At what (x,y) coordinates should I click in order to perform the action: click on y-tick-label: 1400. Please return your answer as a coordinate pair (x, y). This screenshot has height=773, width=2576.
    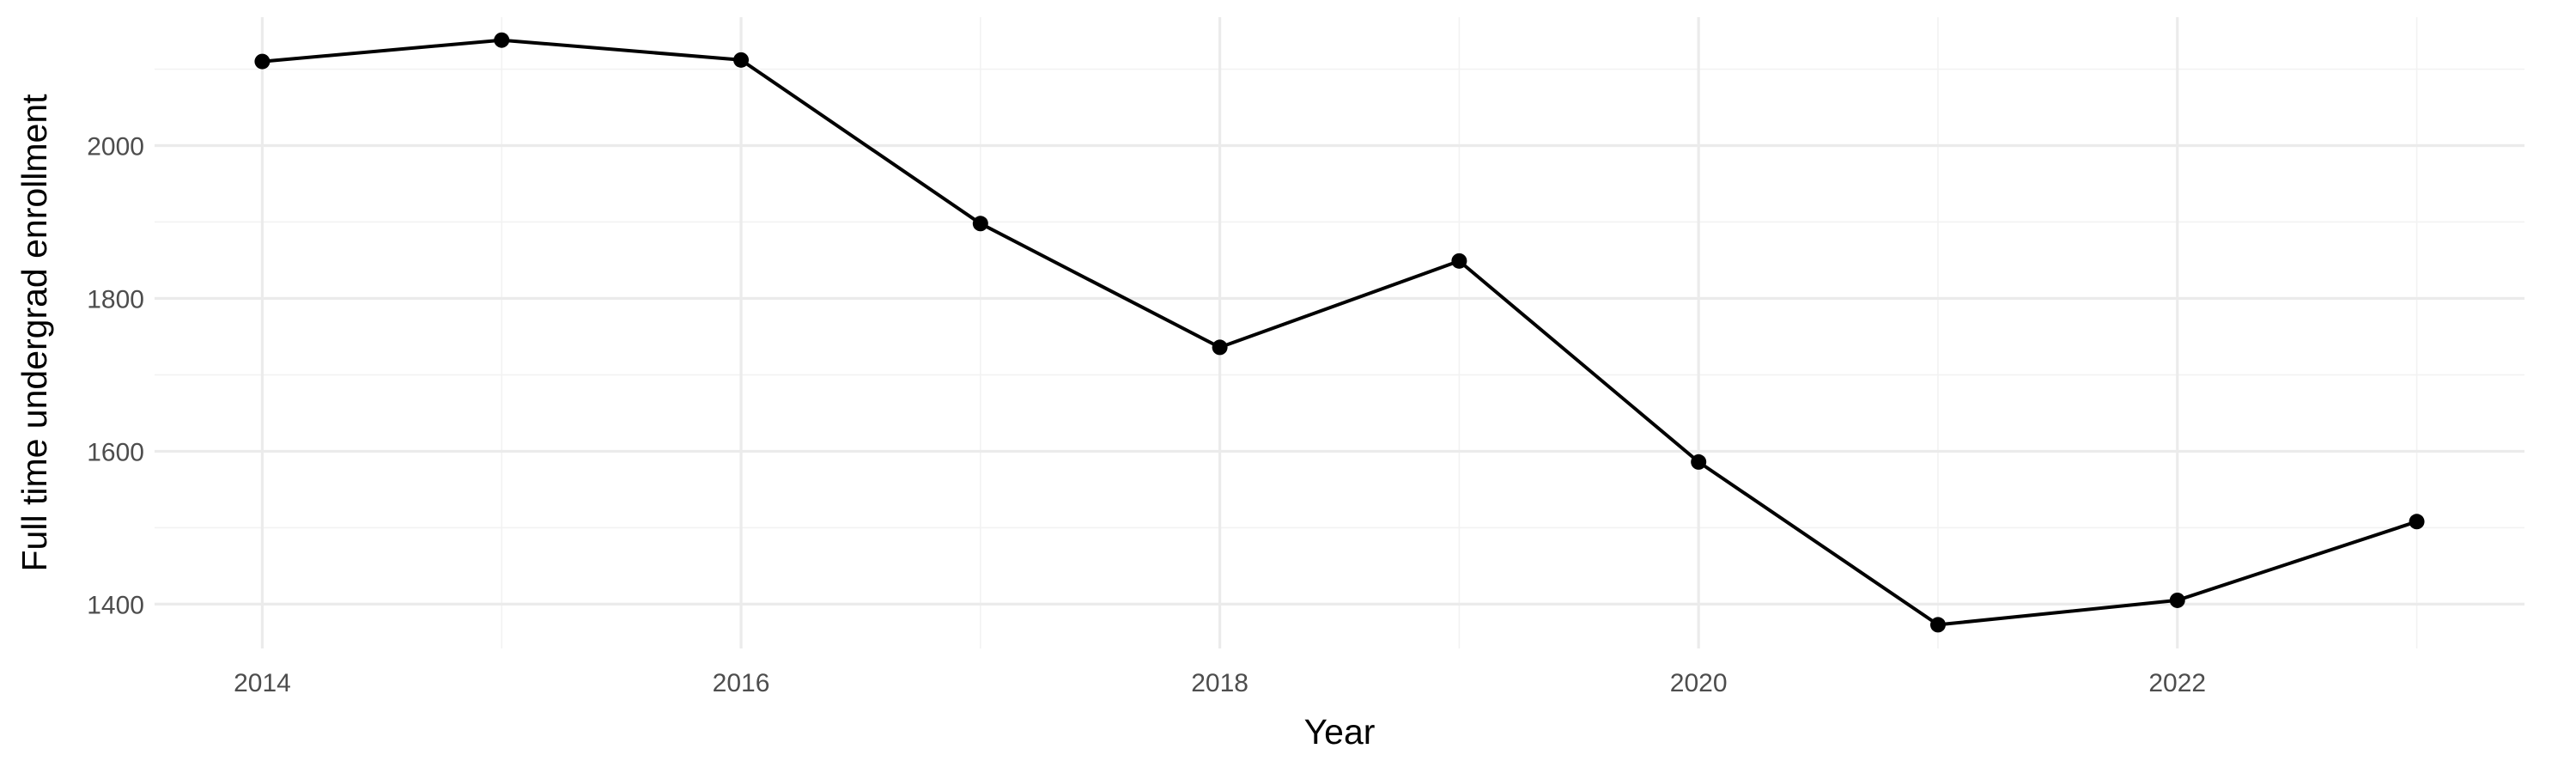
    Looking at the image, I should click on (116, 605).